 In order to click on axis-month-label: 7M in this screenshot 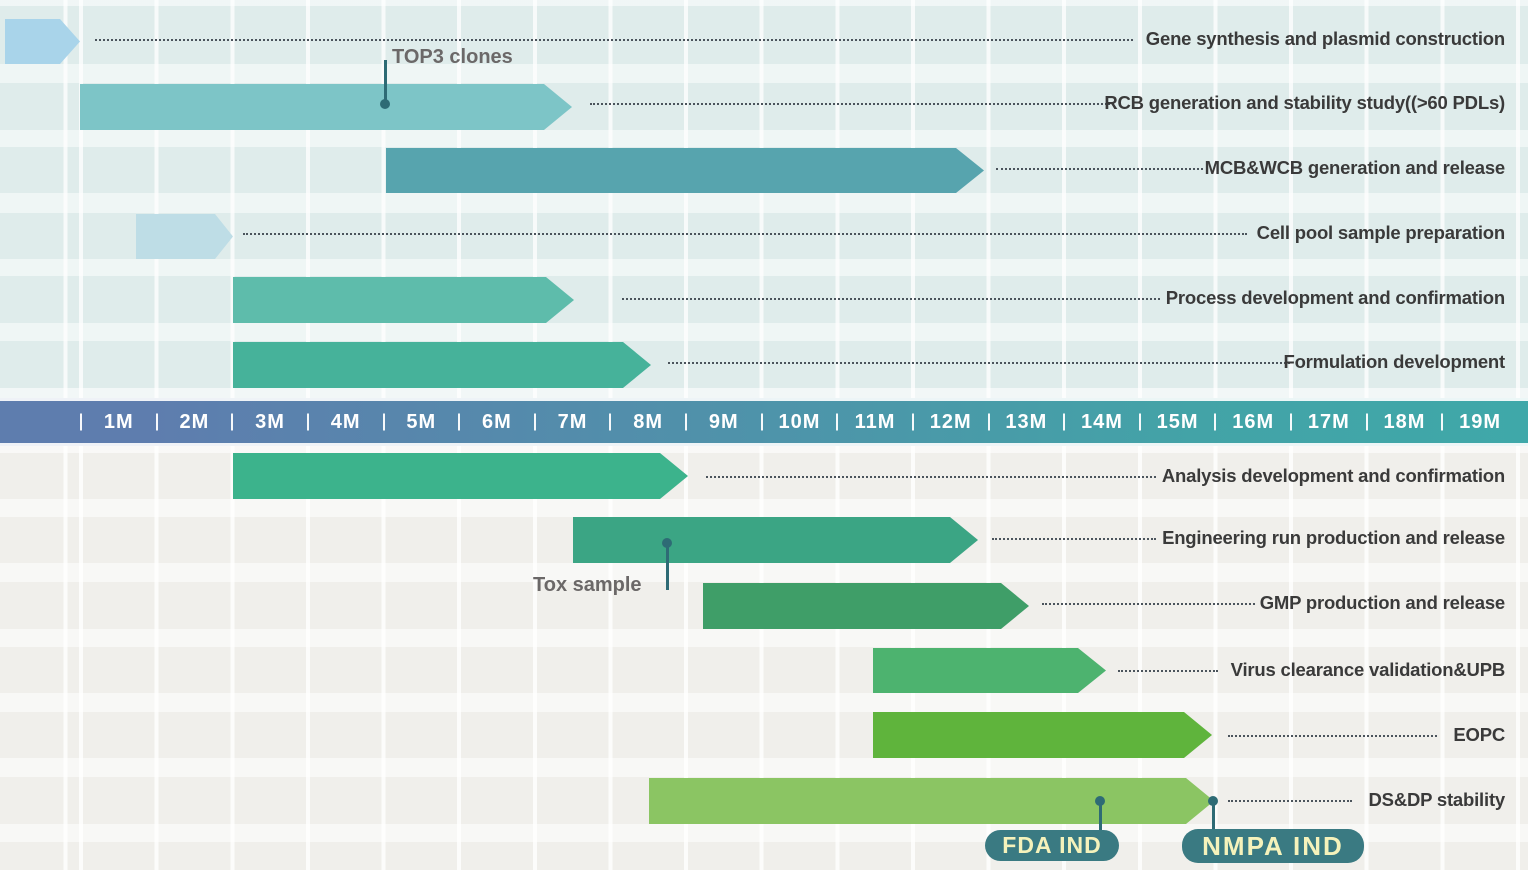, I will do `click(573, 422)`.